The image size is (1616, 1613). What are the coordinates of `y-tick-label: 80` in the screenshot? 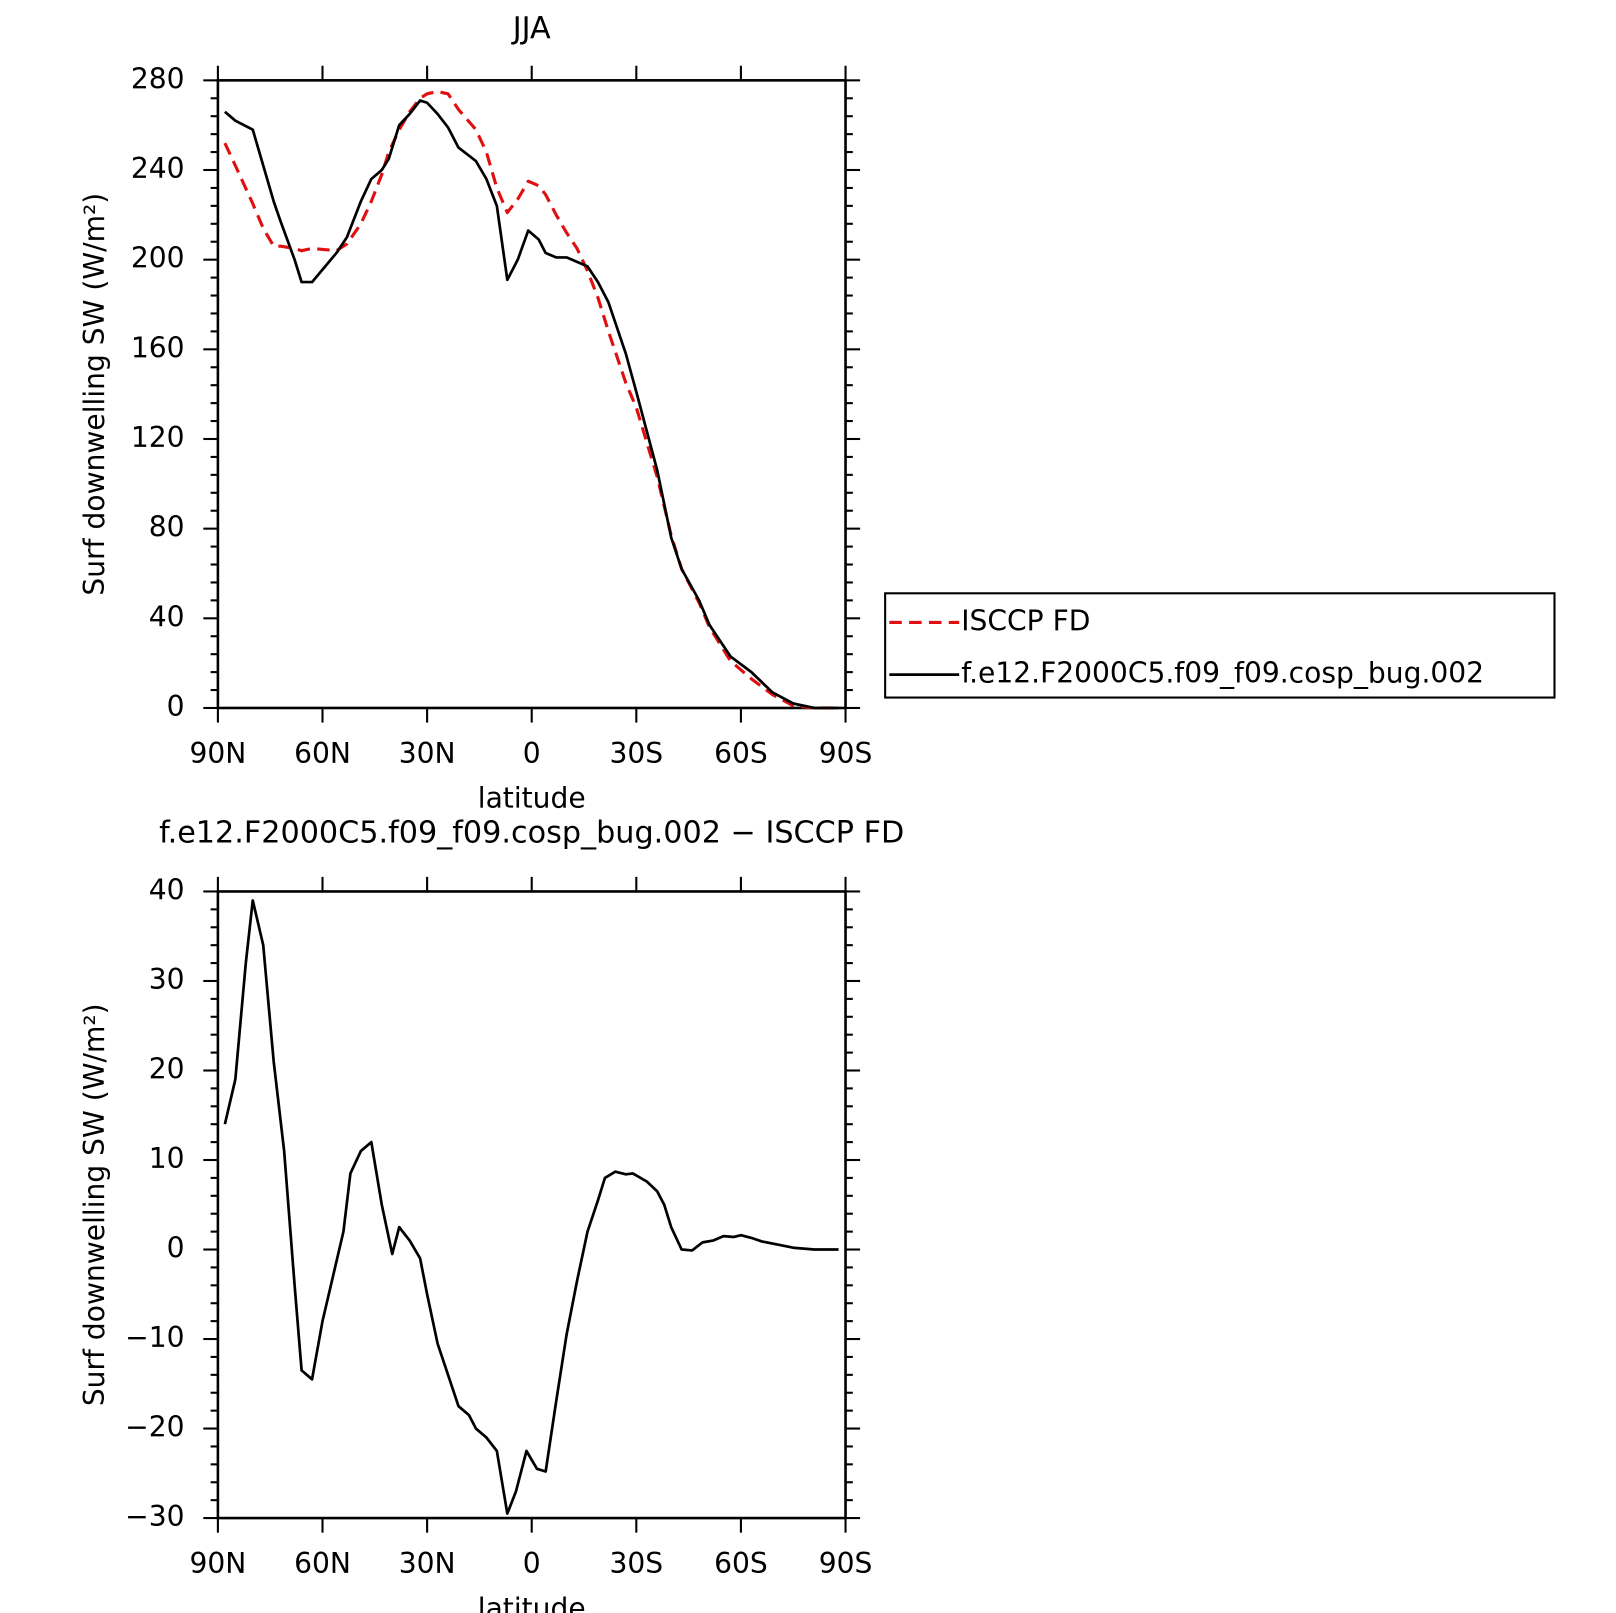 It's located at (167, 527).